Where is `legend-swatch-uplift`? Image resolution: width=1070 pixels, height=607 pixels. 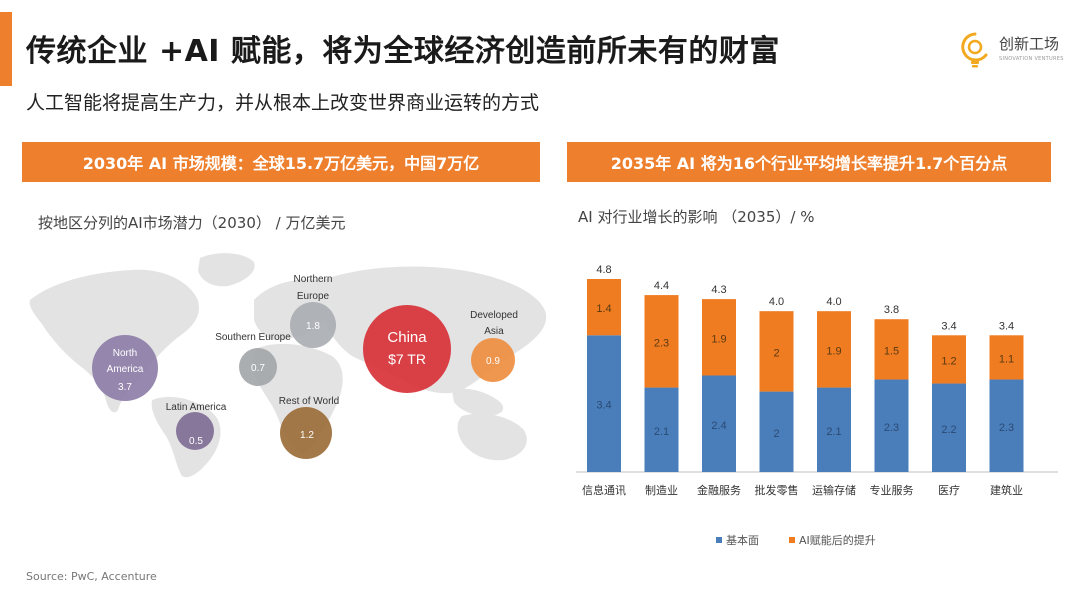
legend-swatch-uplift is located at coordinates (792, 540).